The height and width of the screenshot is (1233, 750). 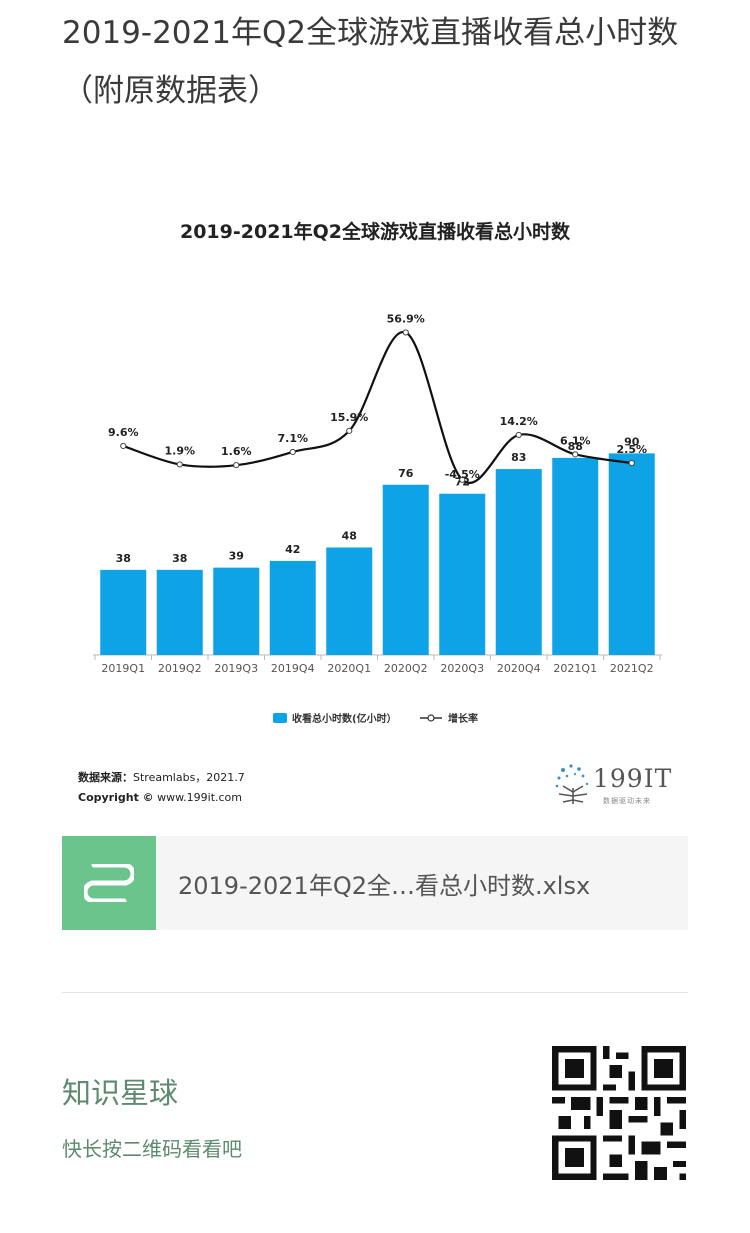 What do you see at coordinates (293, 668) in the screenshot?
I see `x-tick-label-2019Q4: 2019Q4` at bounding box center [293, 668].